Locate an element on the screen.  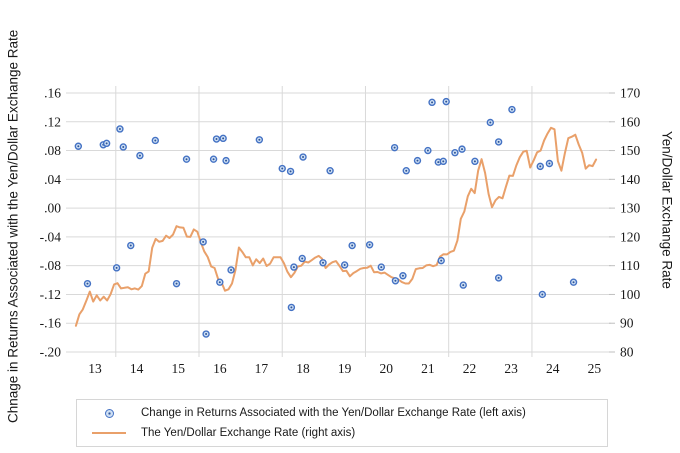
x-axis-tick: 16 is located at coordinates (220, 368).